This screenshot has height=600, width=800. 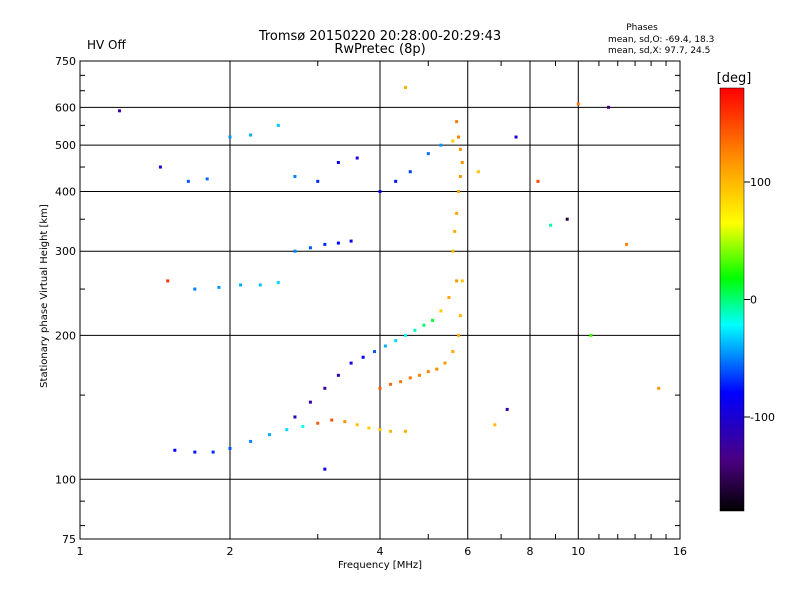 What do you see at coordinates (379, 36) in the screenshot?
I see `chart-title: Tromsø 20150220 20:28:00-20:29:43` at bounding box center [379, 36].